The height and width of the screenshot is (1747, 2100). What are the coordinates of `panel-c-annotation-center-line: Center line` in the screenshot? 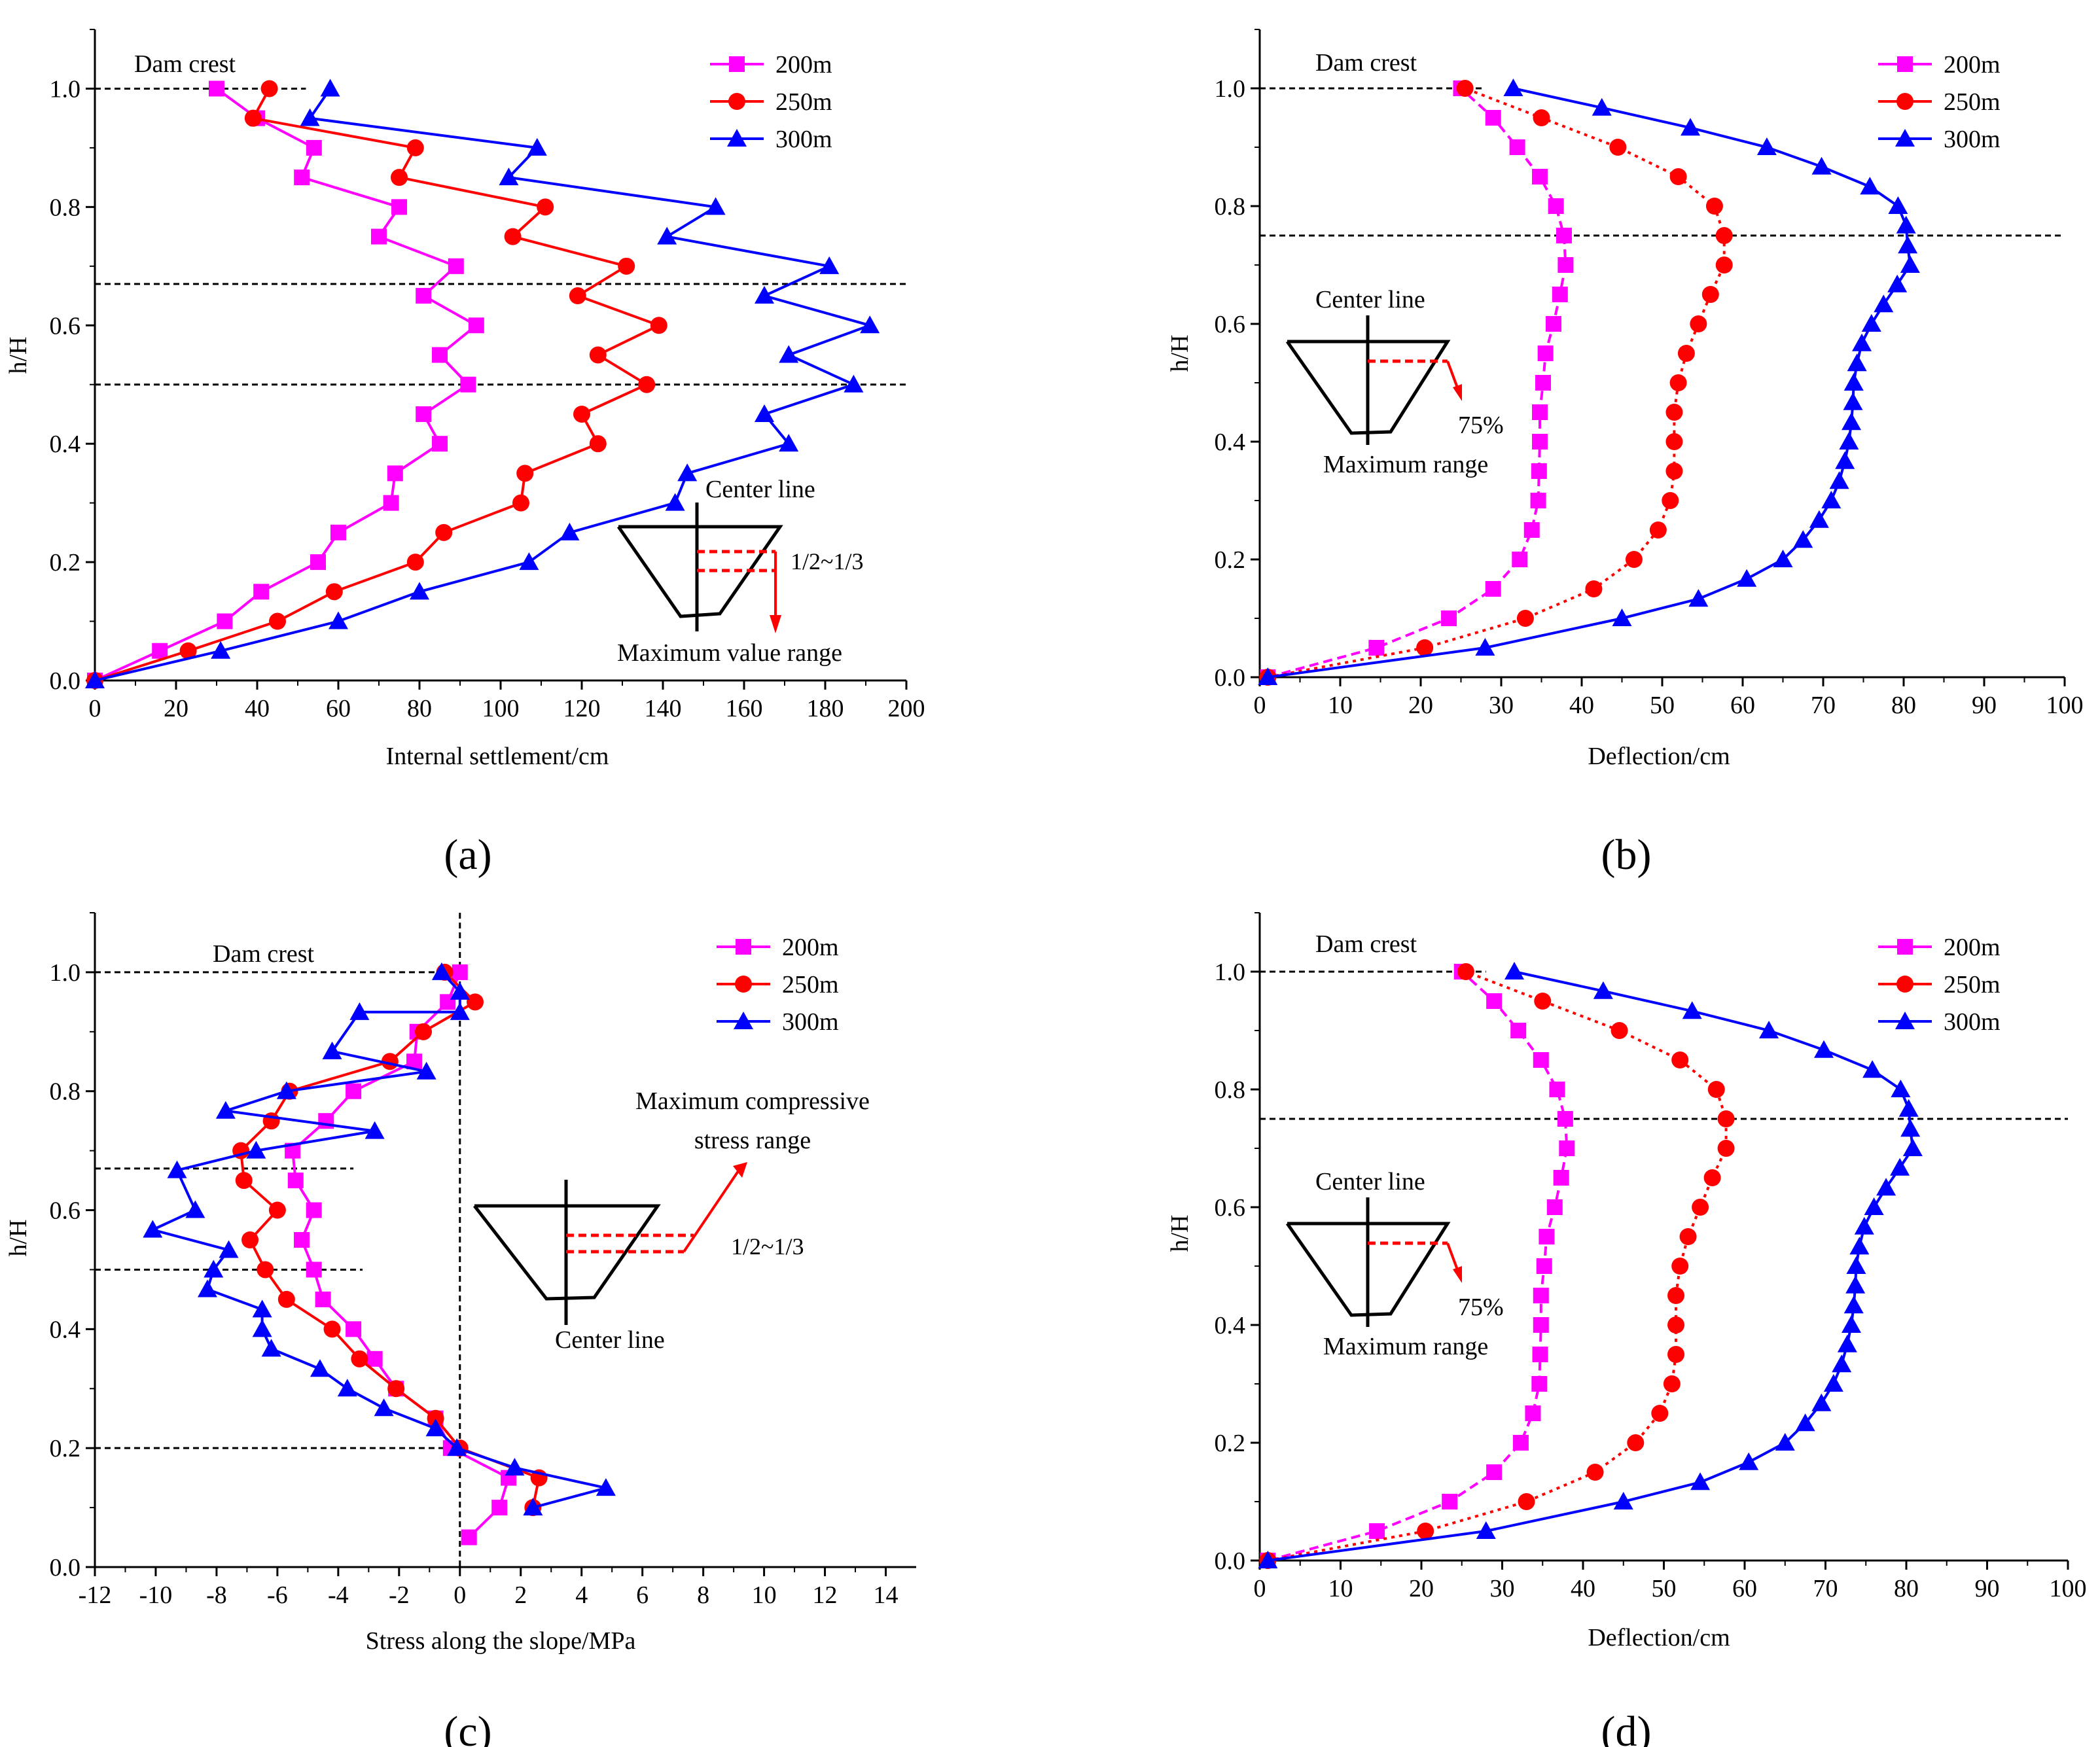 It's located at (610, 1340).